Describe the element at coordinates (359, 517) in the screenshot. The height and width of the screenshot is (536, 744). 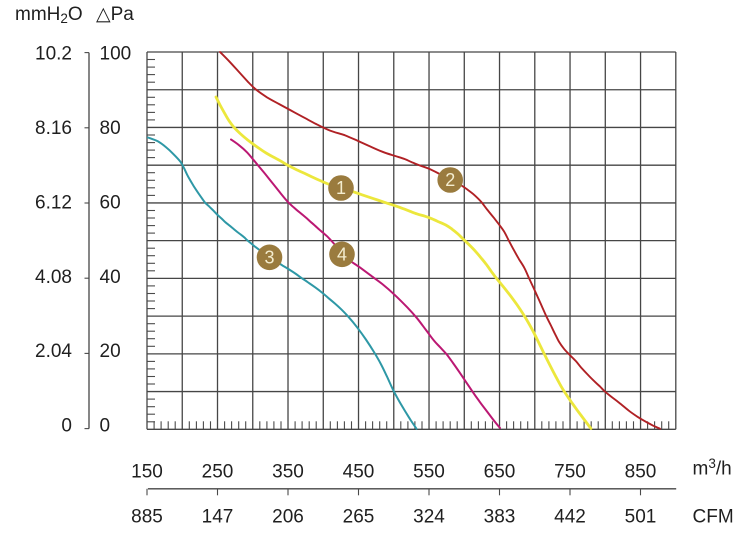
I see `svg-text: 265` at that location.